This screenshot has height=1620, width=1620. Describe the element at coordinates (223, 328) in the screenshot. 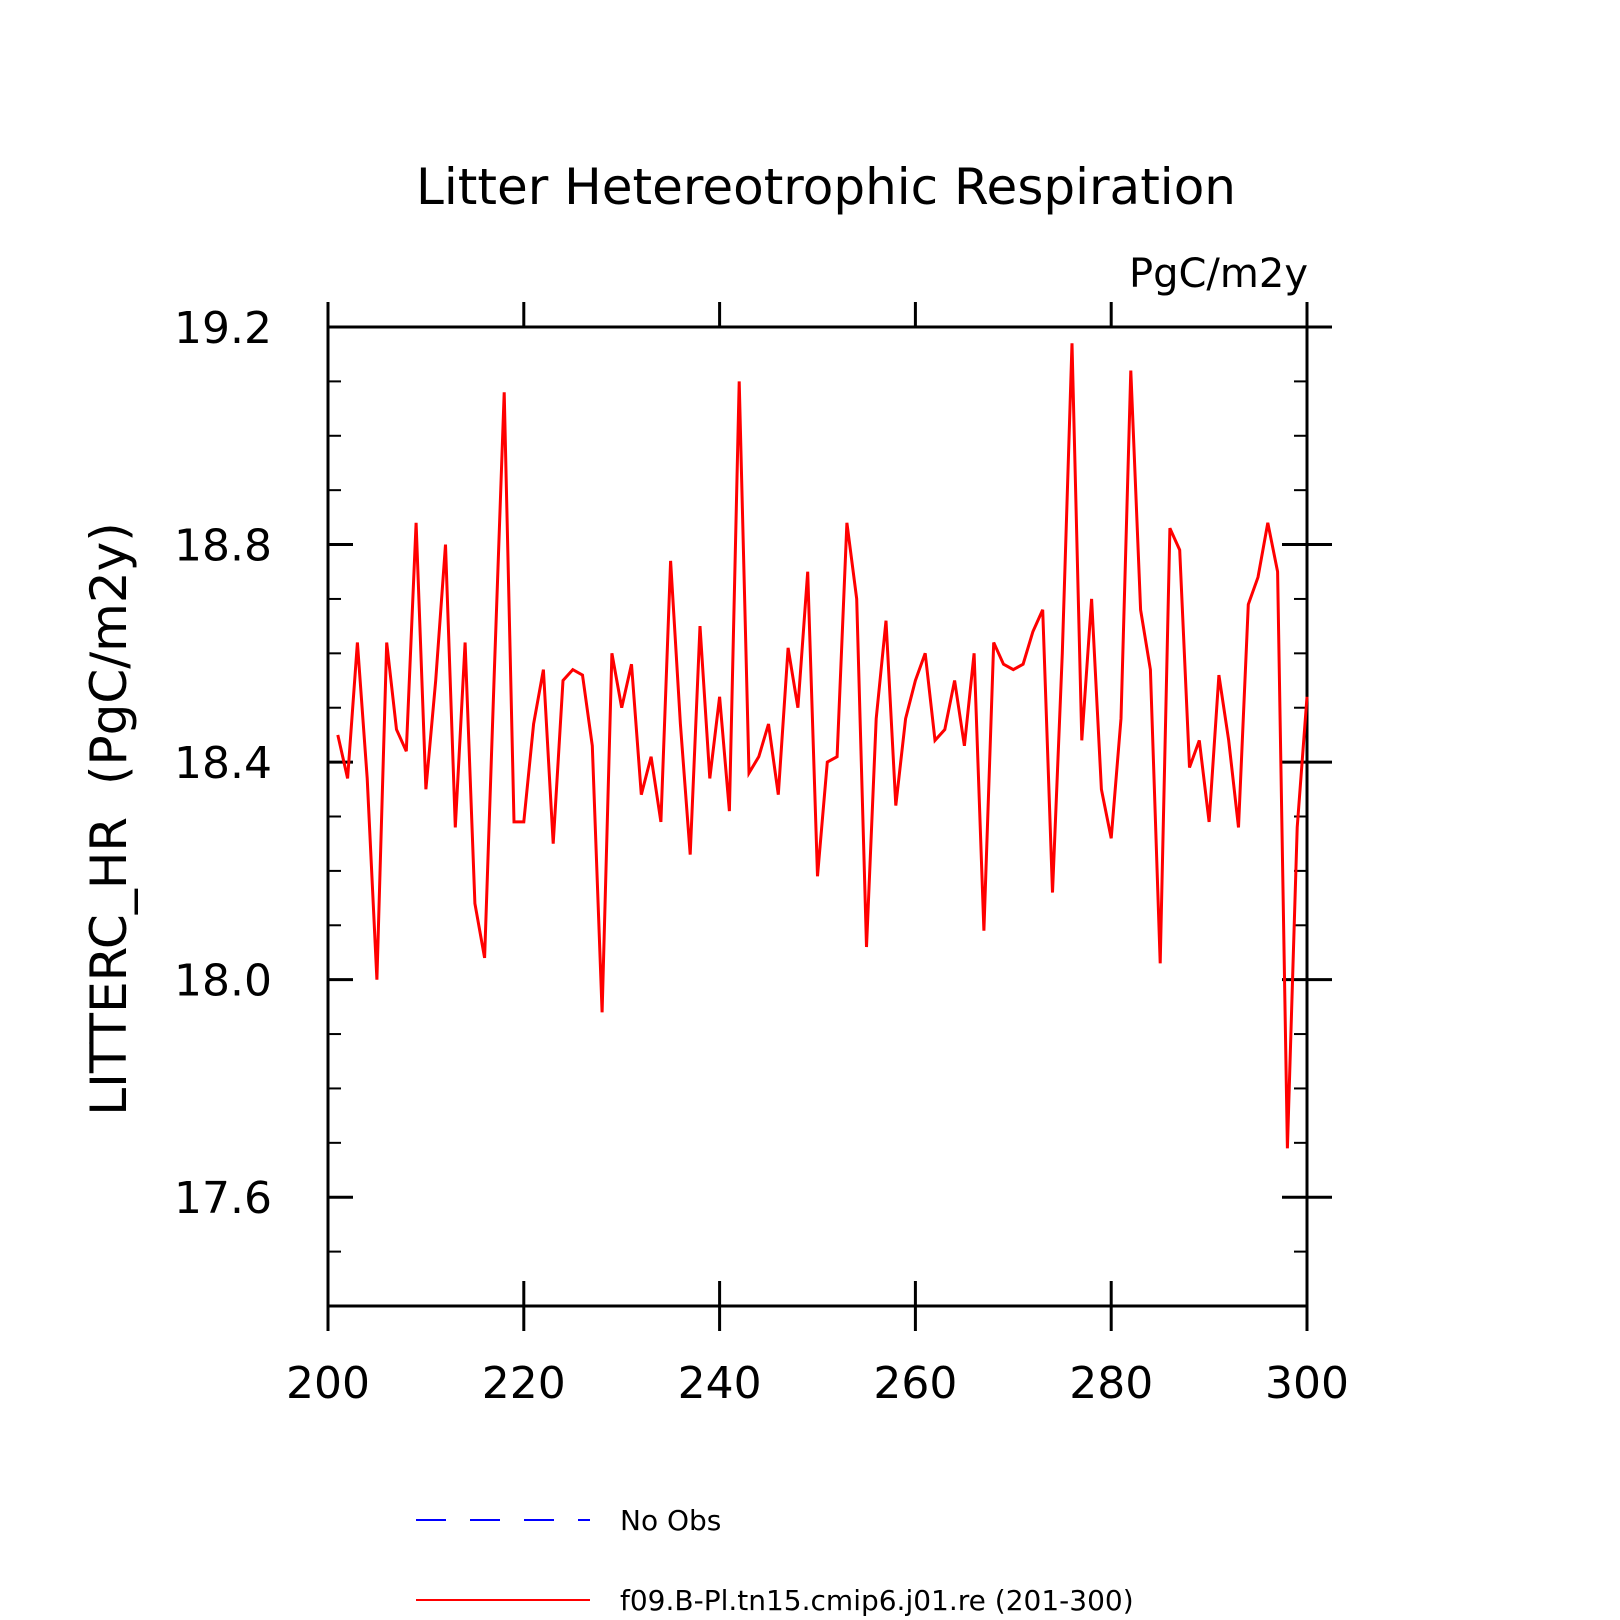

I see `y-tick-label: 19.2` at that location.